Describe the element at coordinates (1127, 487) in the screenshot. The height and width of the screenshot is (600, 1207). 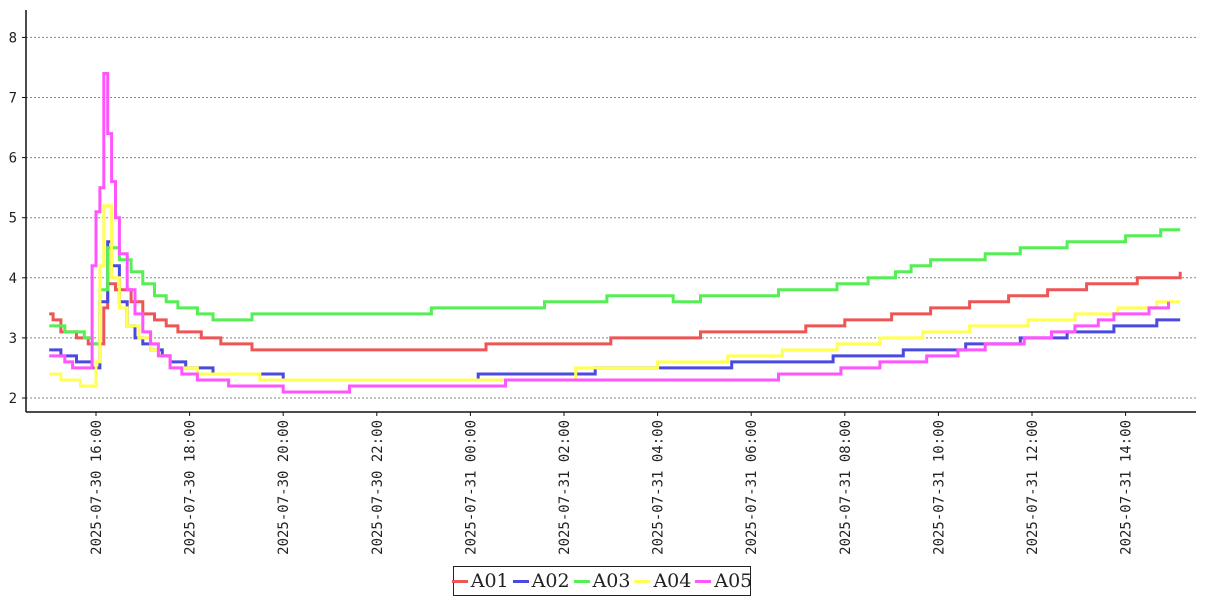
I see `x-tick-label: 2025-07-31 14:00` at that location.